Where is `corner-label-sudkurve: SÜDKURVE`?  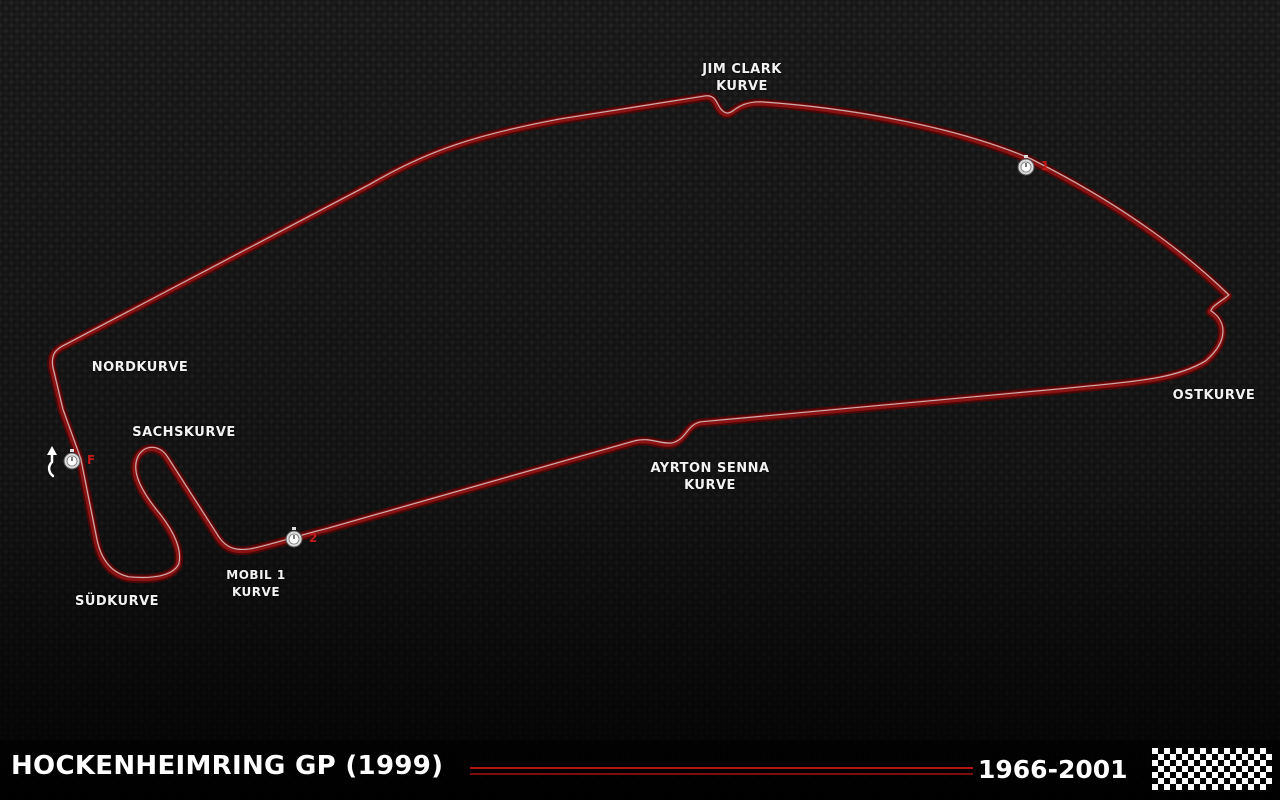 corner-label-sudkurve: SÜDKURVE is located at coordinates (117, 601).